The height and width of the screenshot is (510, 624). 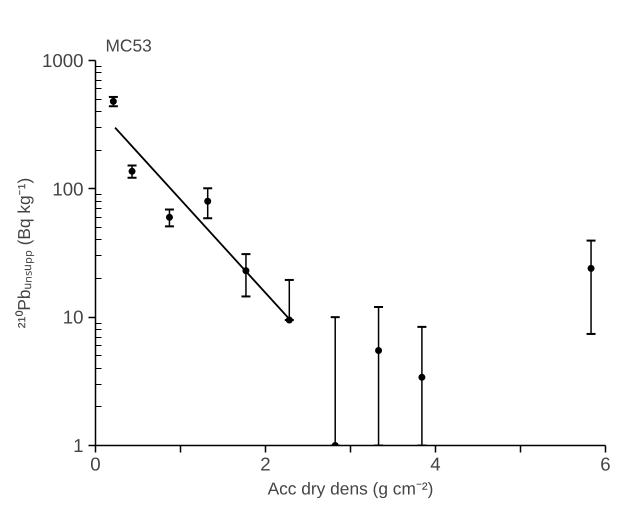 I want to click on x-tick-label: 6, so click(x=605, y=464).